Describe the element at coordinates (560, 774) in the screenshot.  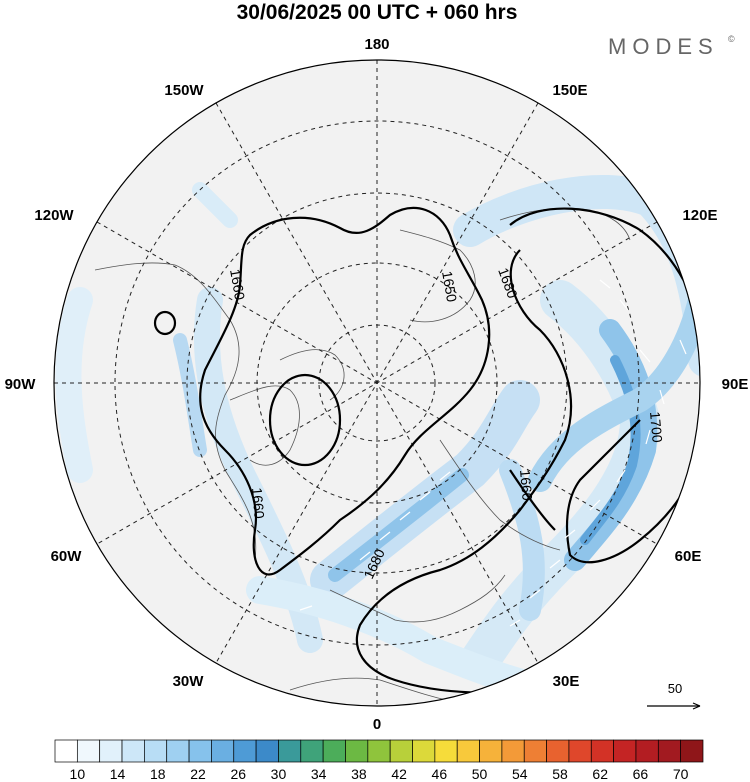
I see `colorbar-tick-label: 58` at that location.